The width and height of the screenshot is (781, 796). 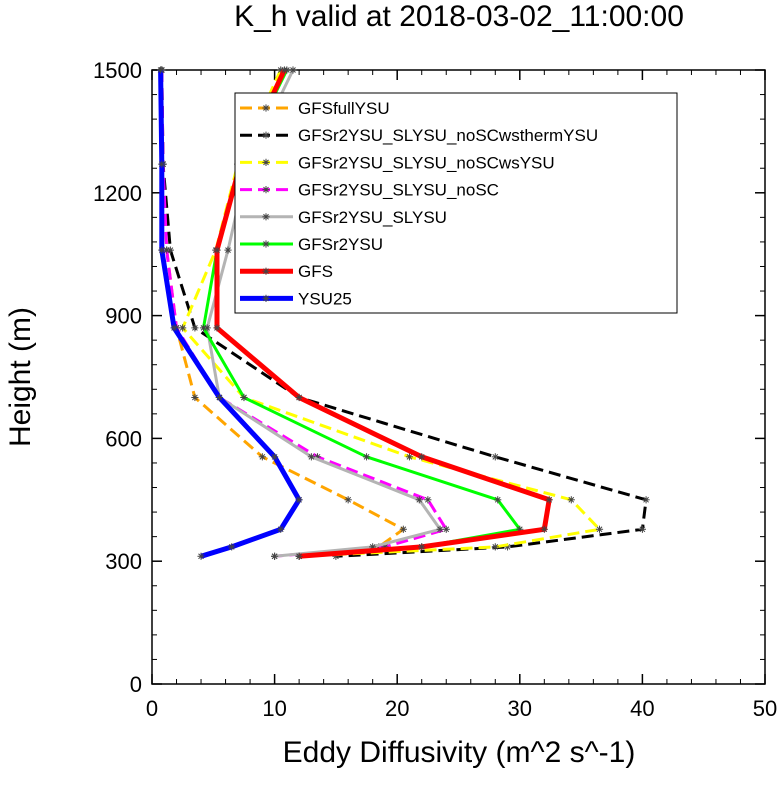 What do you see at coordinates (123, 561) in the screenshot?
I see `y-tick-label: 300` at bounding box center [123, 561].